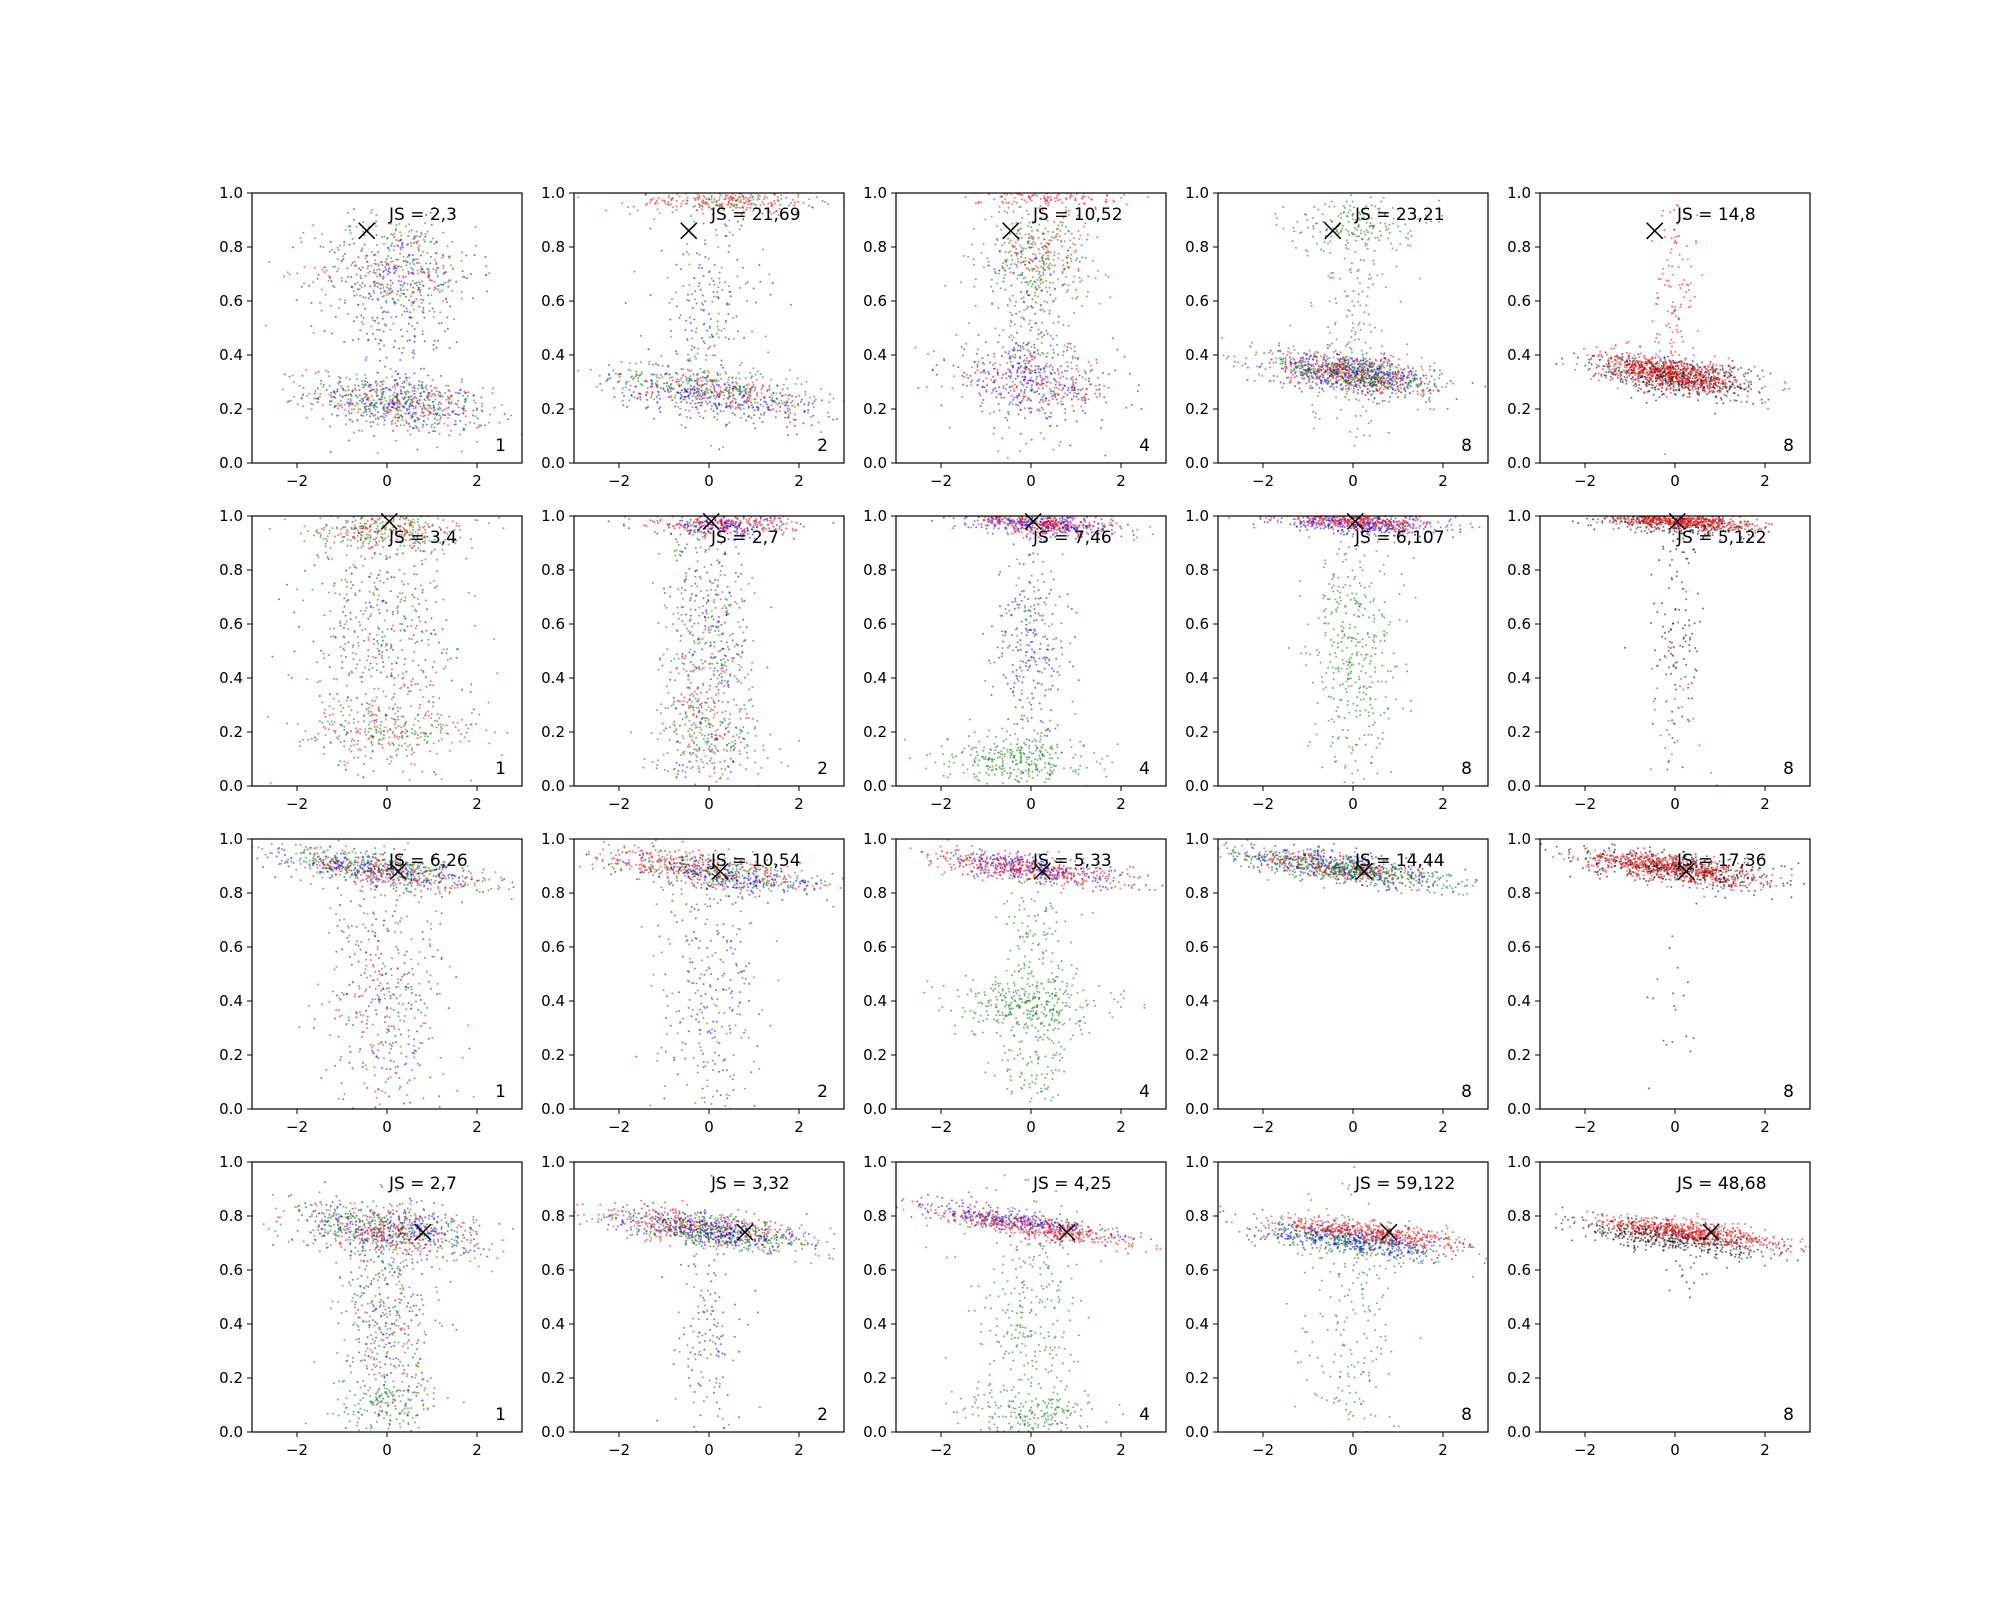  What do you see at coordinates (875, 301) in the screenshot?
I see `y-tick-label: 0.6` at bounding box center [875, 301].